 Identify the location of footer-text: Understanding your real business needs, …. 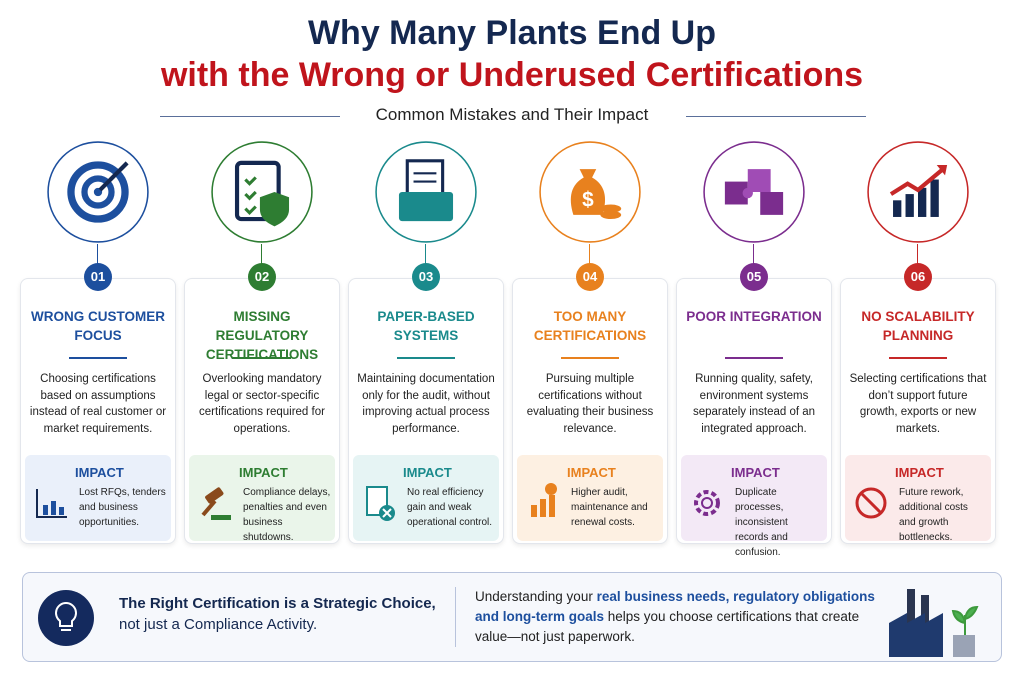
(685, 617).